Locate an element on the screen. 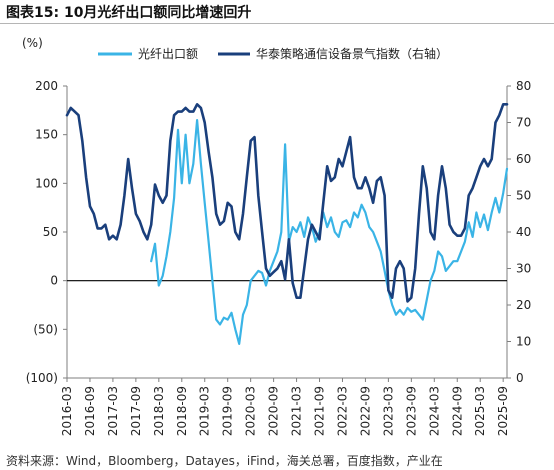 This screenshot has width=554, height=470. right-tick-label: 40 is located at coordinates (523, 232).